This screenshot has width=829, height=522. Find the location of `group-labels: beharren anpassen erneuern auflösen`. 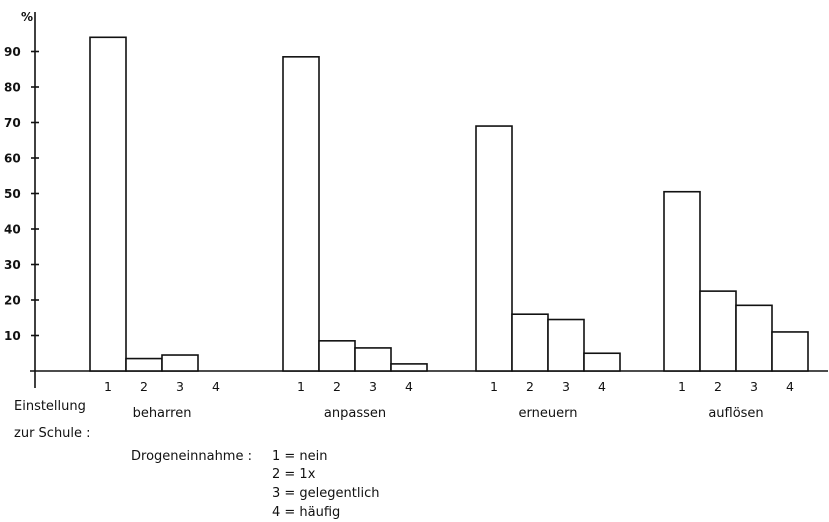

group-labels: beharren anpassen erneuern auflösen is located at coordinates (448, 413).